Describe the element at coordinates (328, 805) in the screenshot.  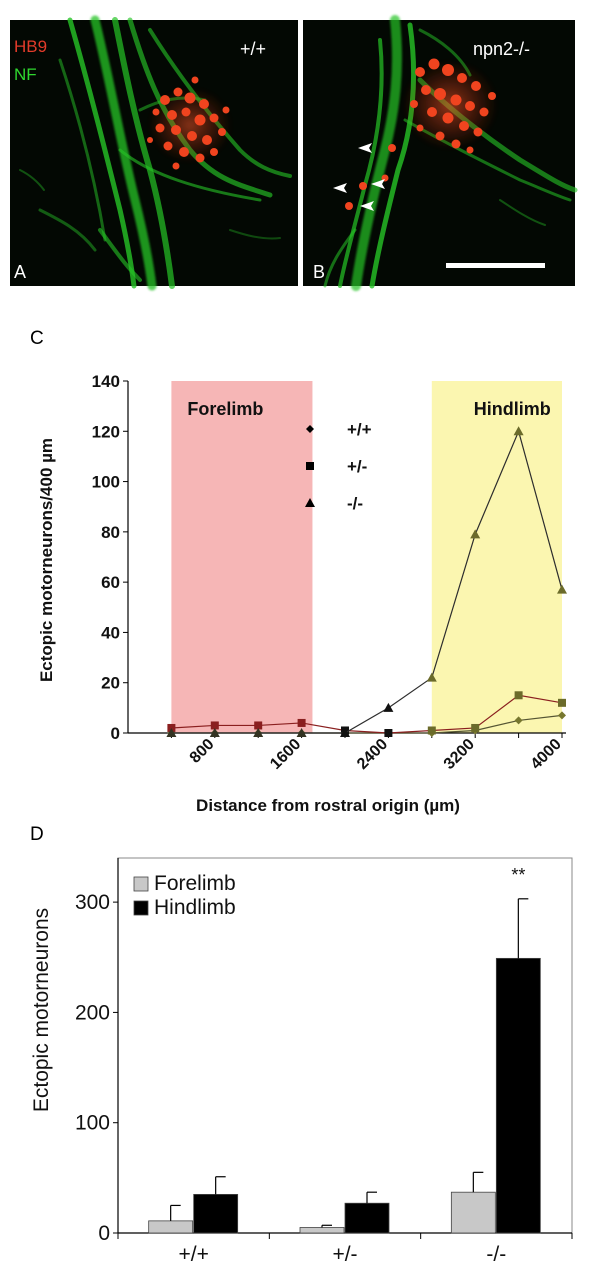
I see `line-chart-xlabel: Distance from rostral origin (µm)` at that location.